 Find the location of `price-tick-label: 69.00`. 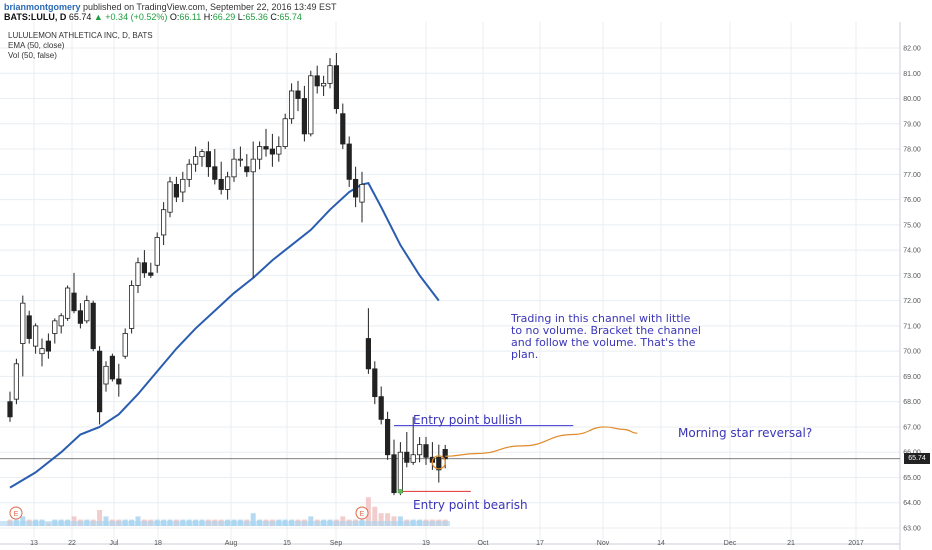

price-tick-label: 69.00 is located at coordinates (912, 377).